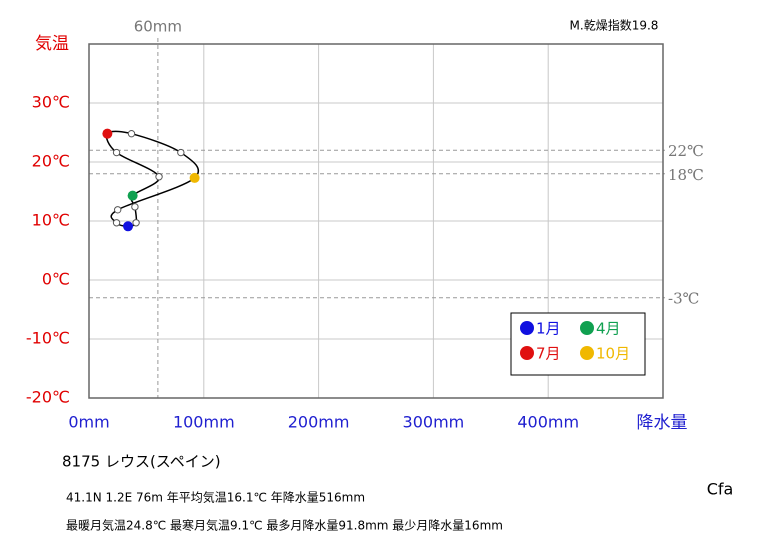  I want to click on reference-label: -3℃, so click(683, 299).